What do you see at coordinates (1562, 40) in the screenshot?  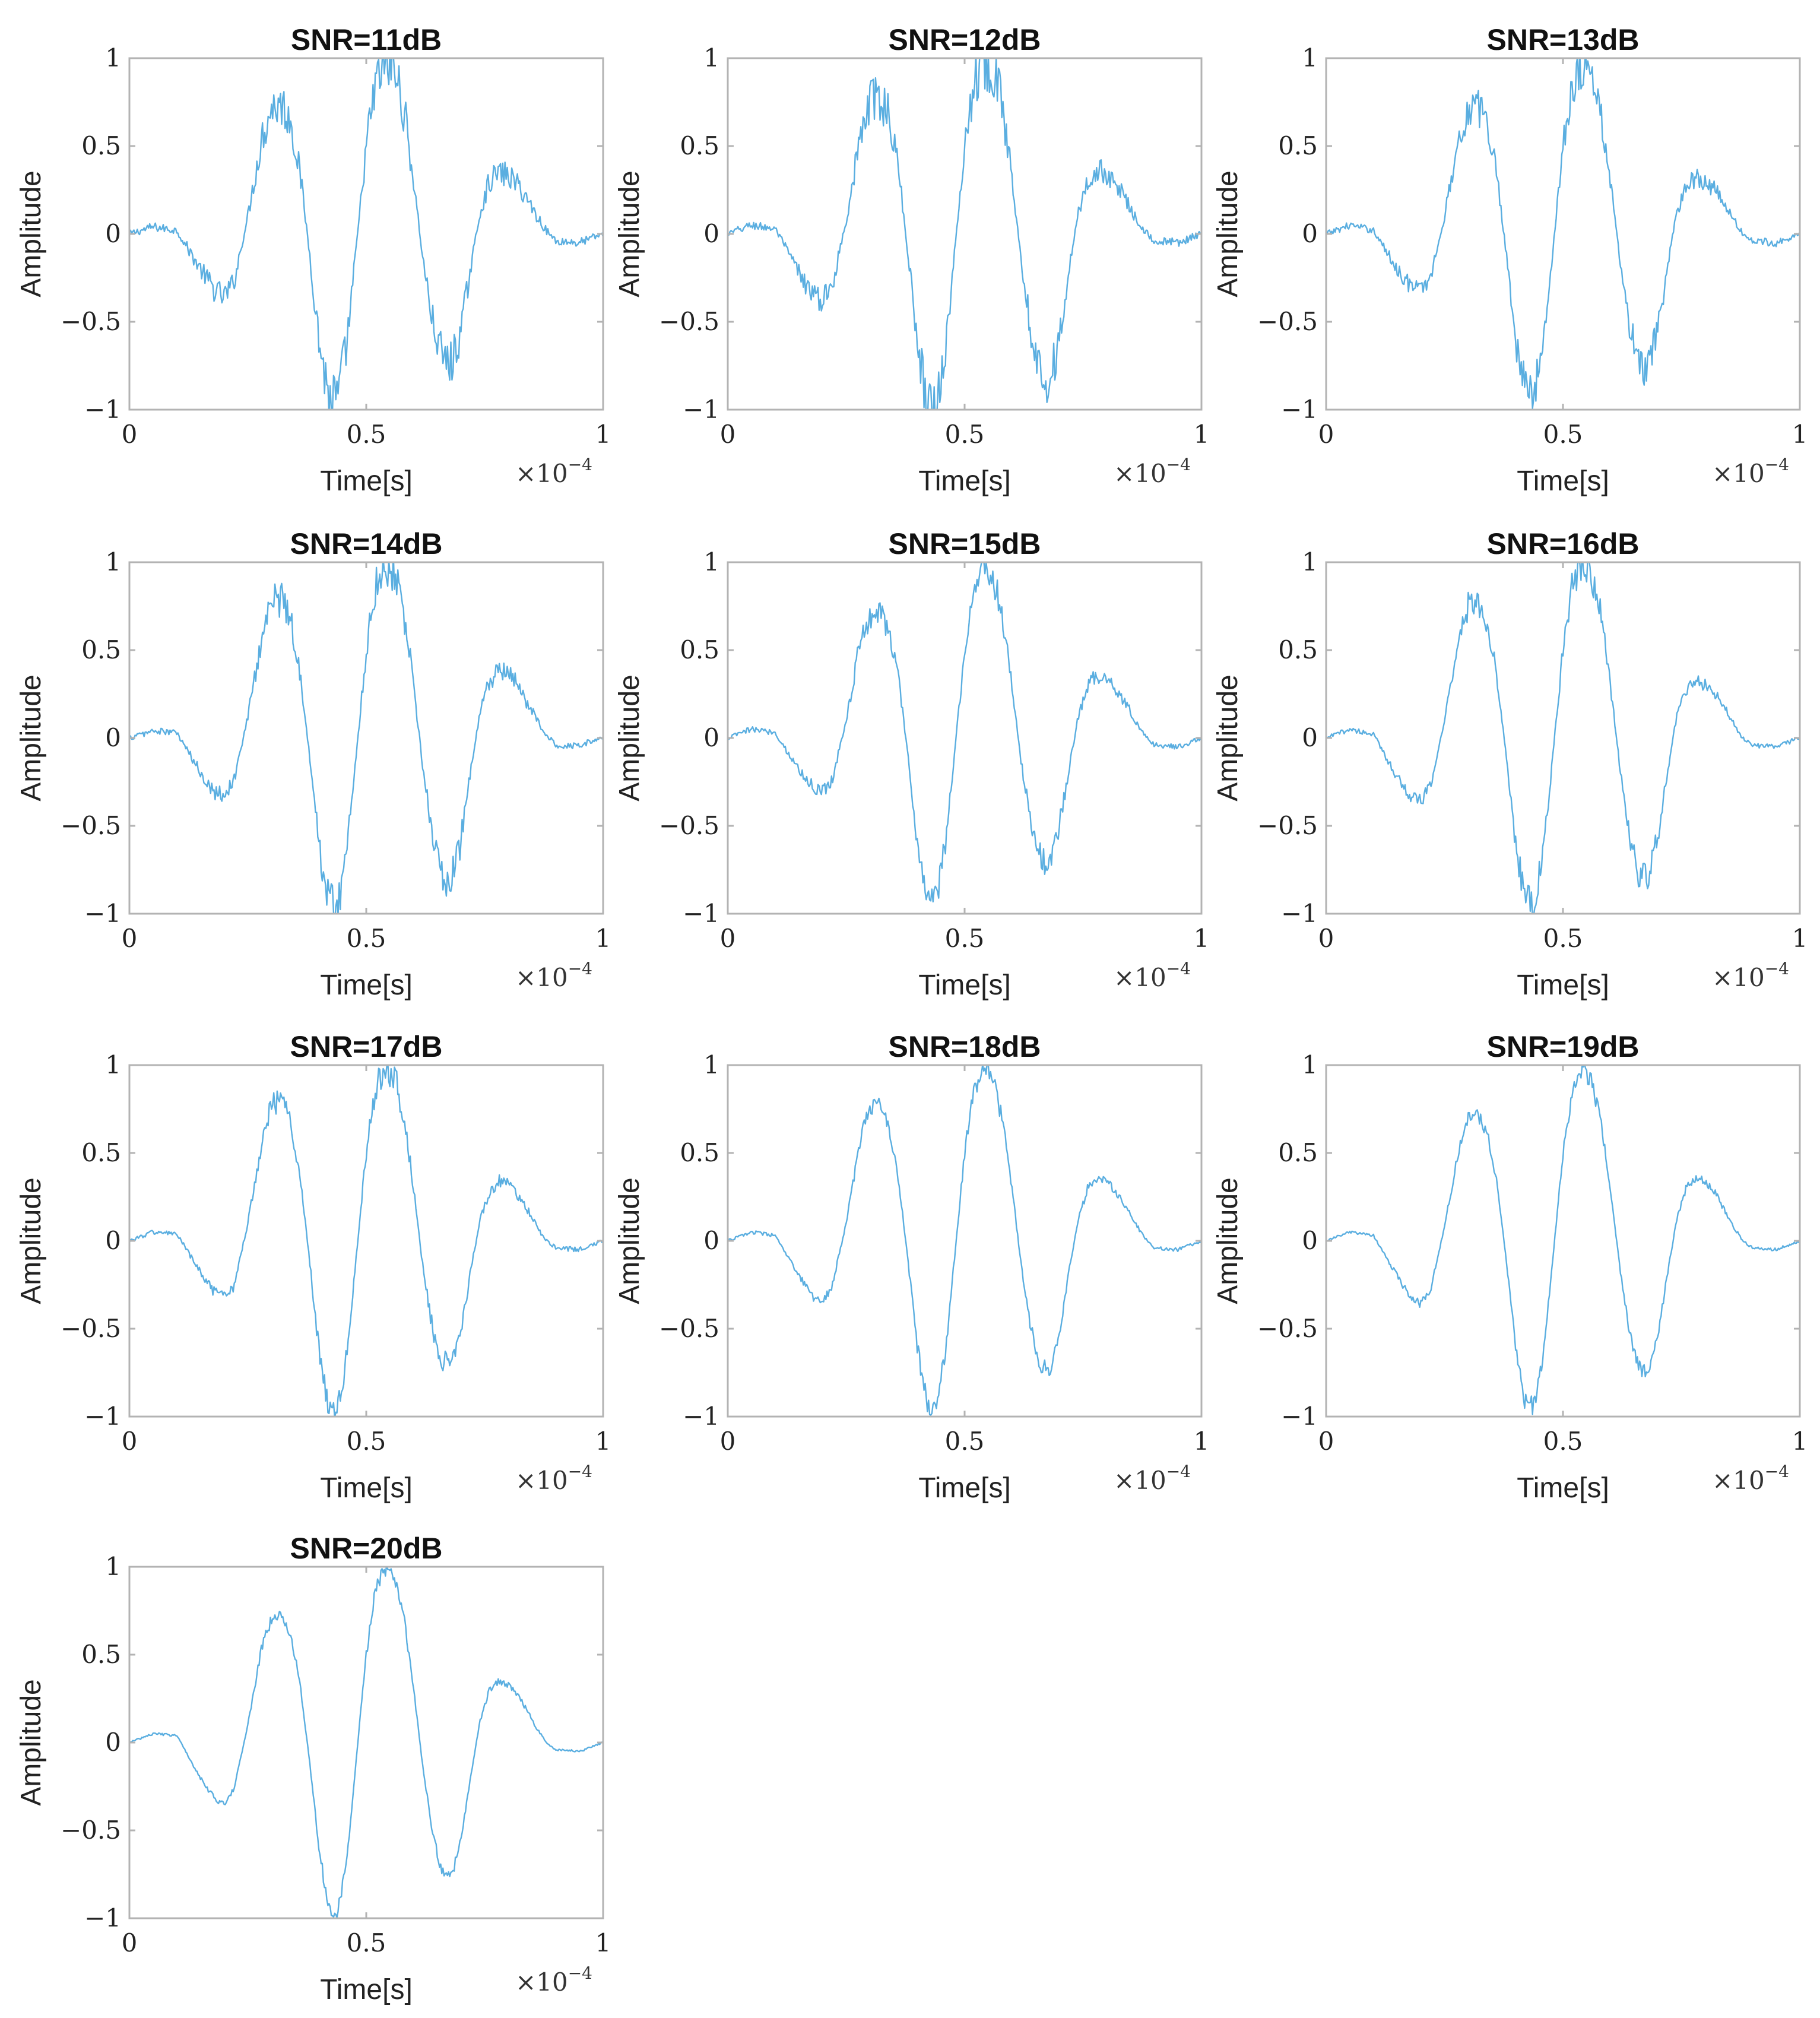 I see `chart-title: SNR=13dB` at bounding box center [1562, 40].